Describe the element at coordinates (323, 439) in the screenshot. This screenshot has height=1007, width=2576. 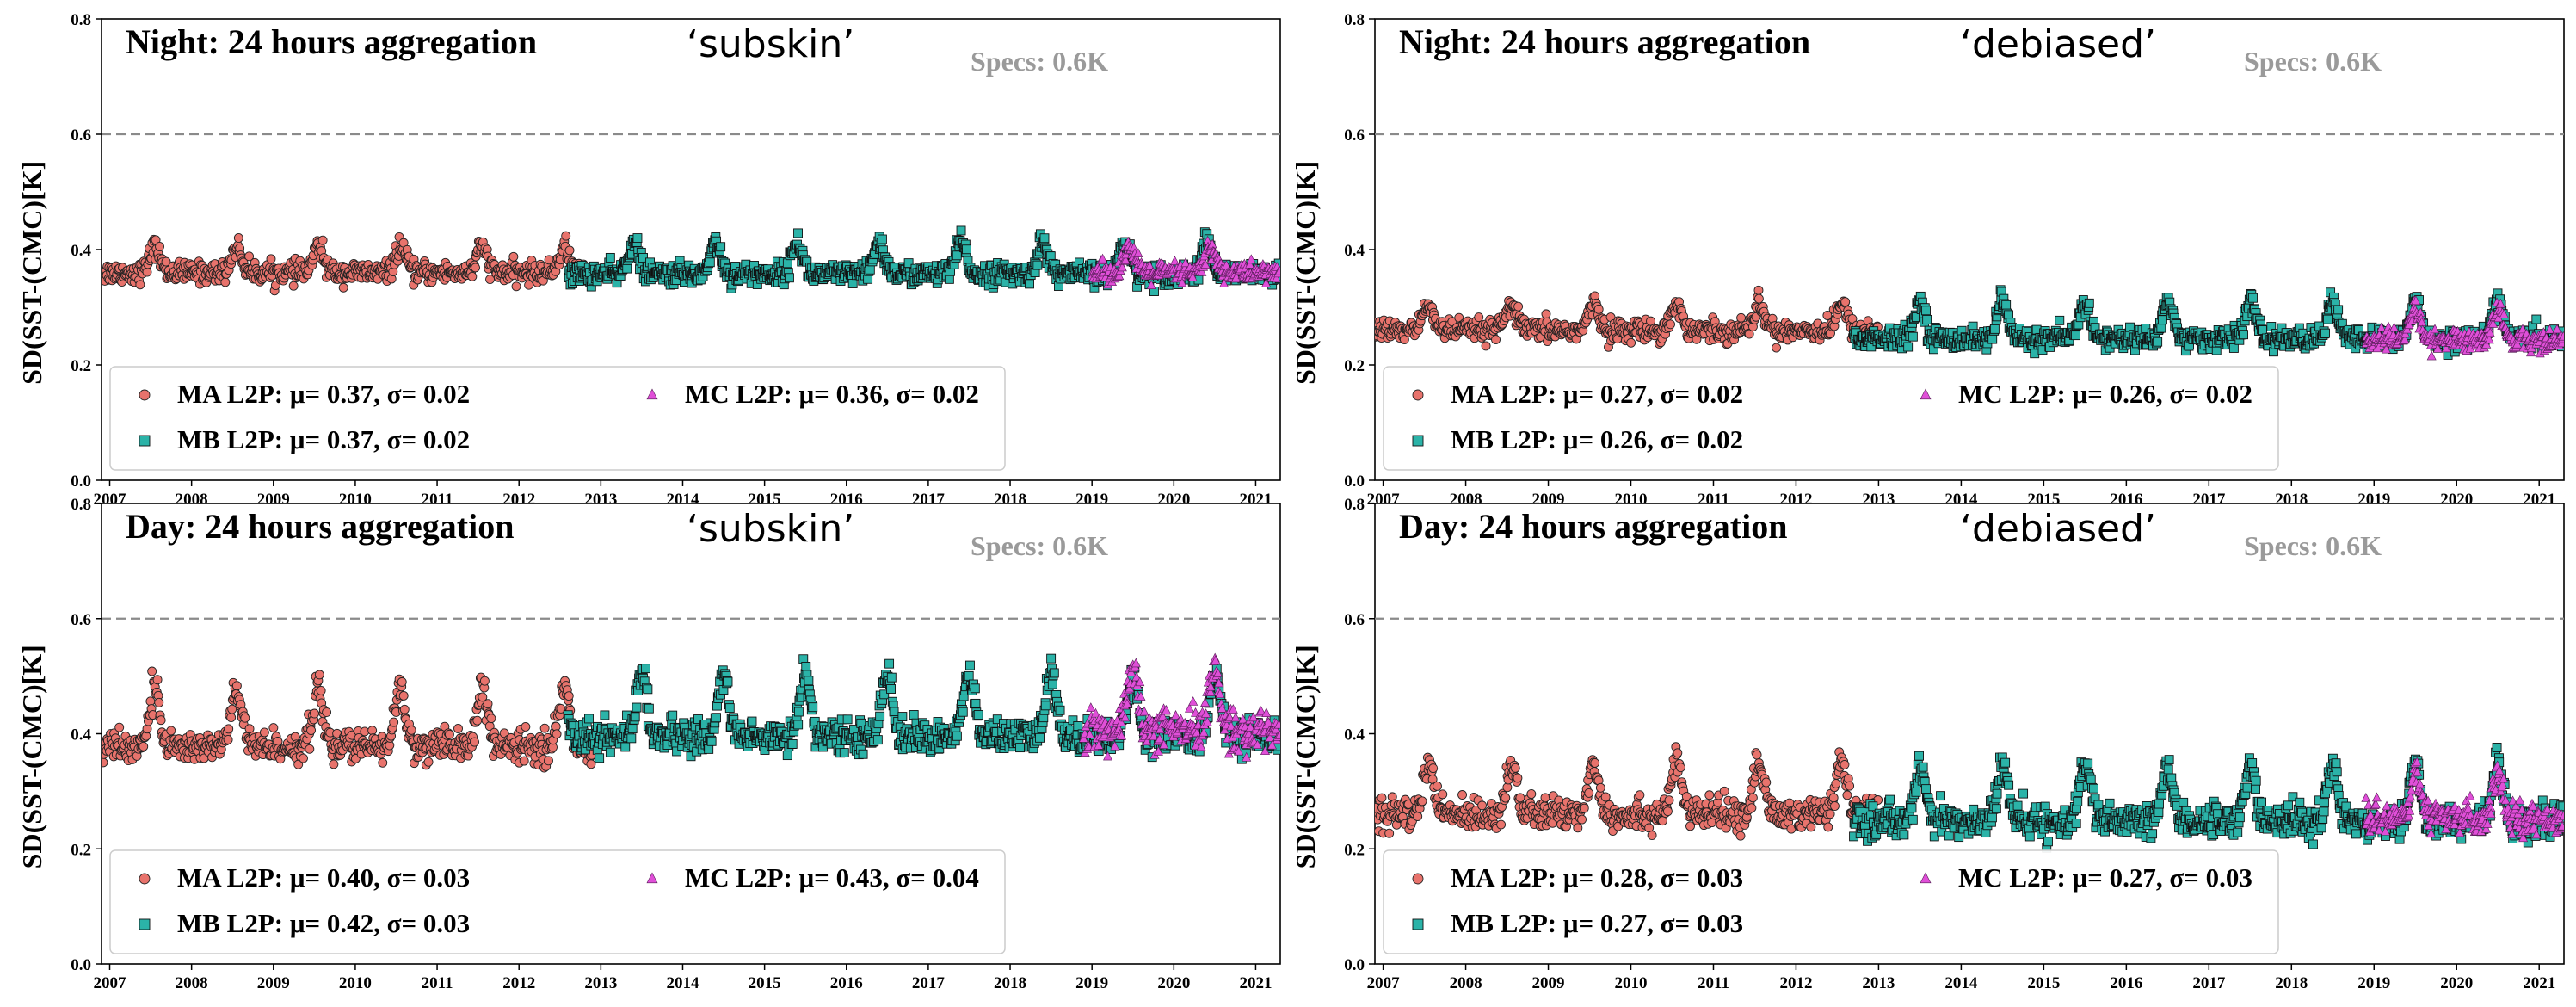
I see `legend-entry: MB L2P: μ= 0.37, σ= 0.02` at that location.